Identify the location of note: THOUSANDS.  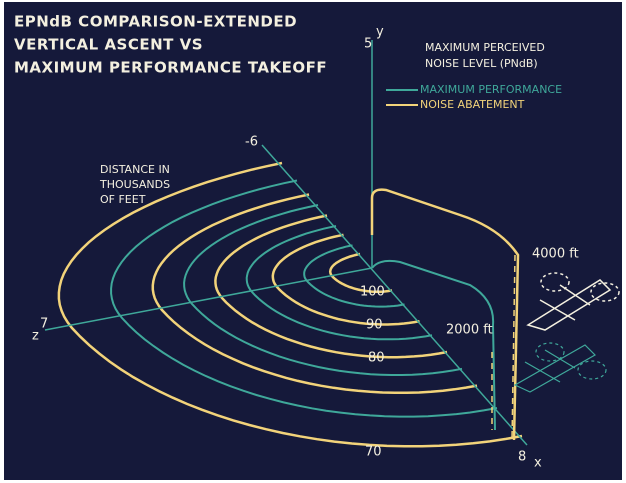
(134, 184).